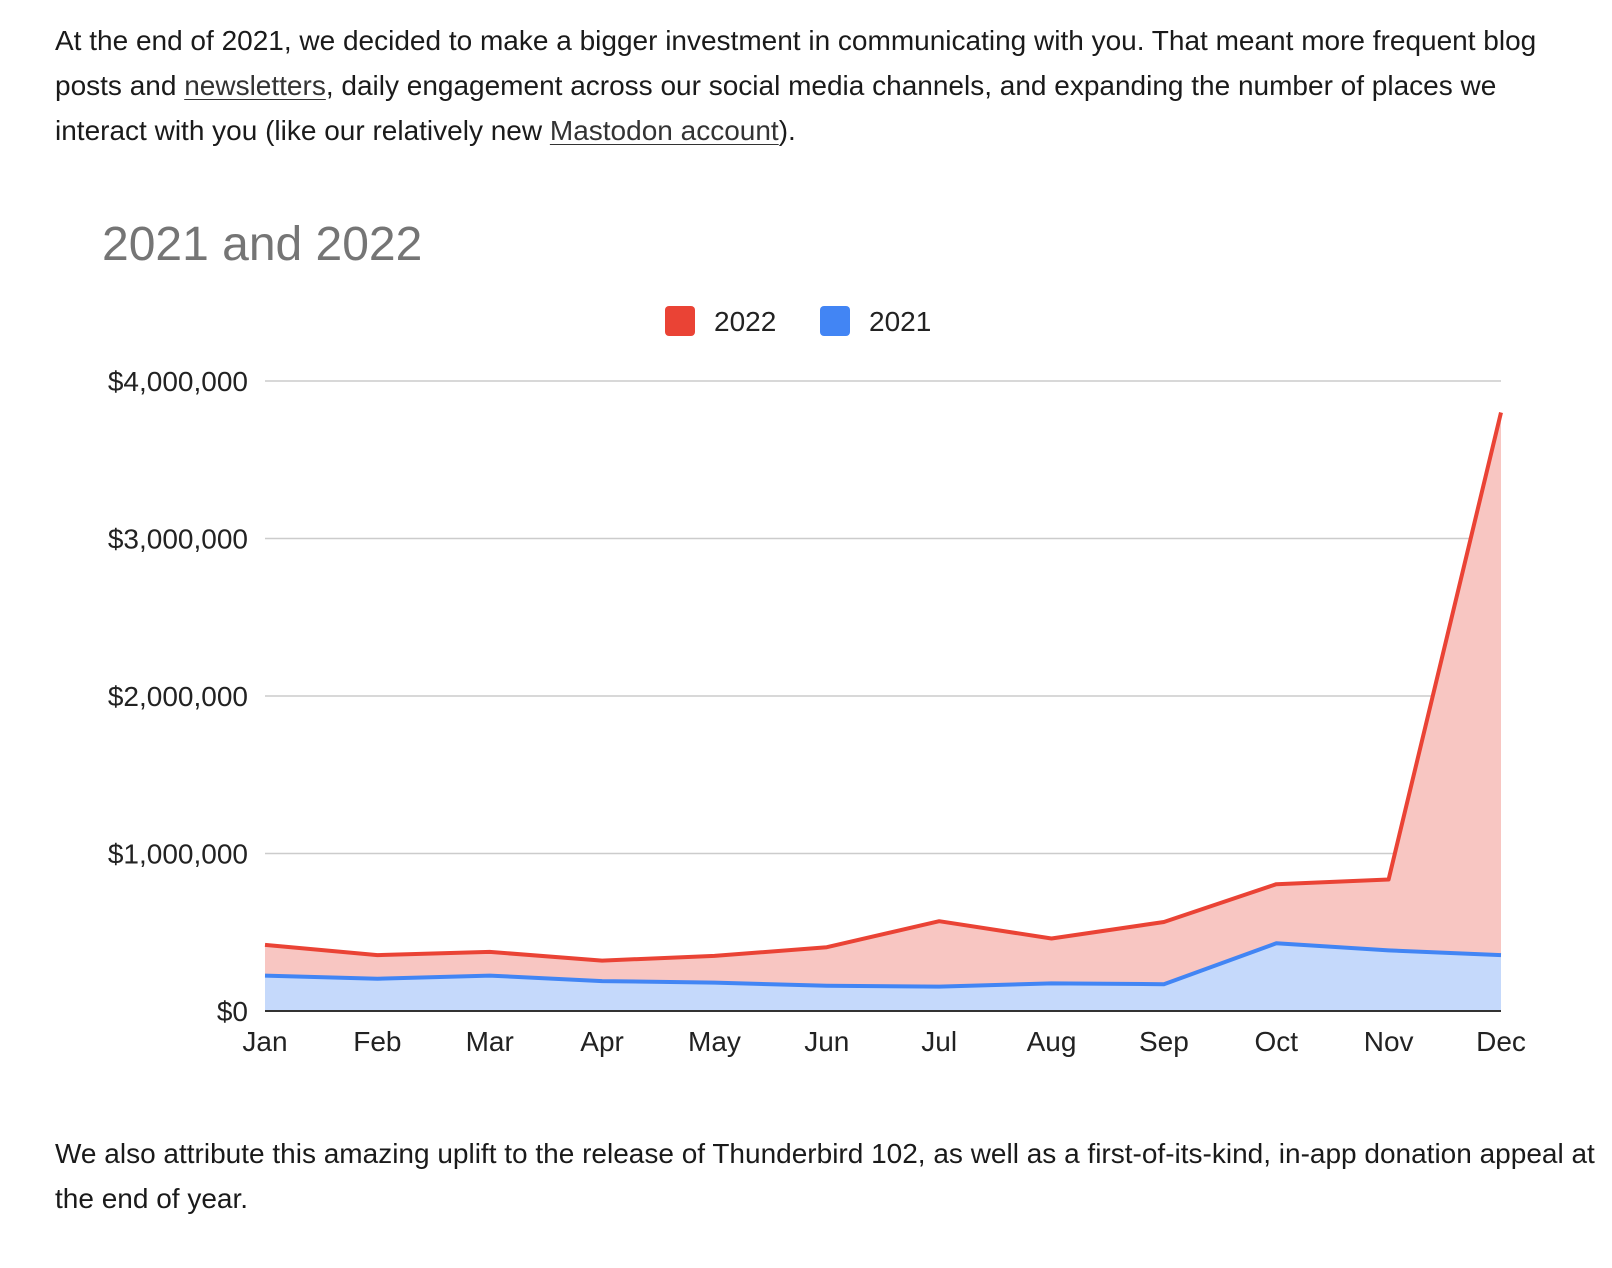 This screenshot has width=1612, height=1268. I want to click on legend-swatch-2021, so click(835, 321).